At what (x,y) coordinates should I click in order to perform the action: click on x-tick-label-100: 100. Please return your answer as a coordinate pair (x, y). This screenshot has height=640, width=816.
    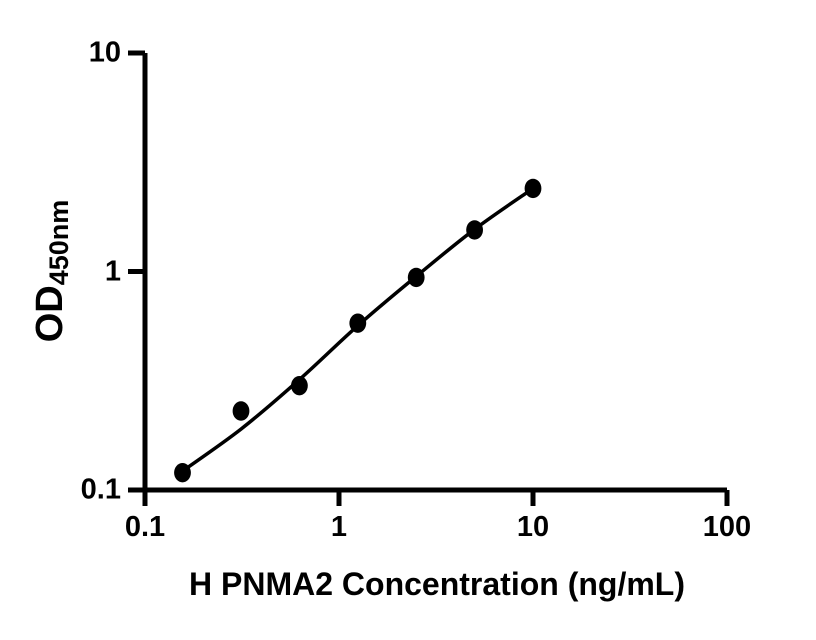
    Looking at the image, I should click on (727, 527).